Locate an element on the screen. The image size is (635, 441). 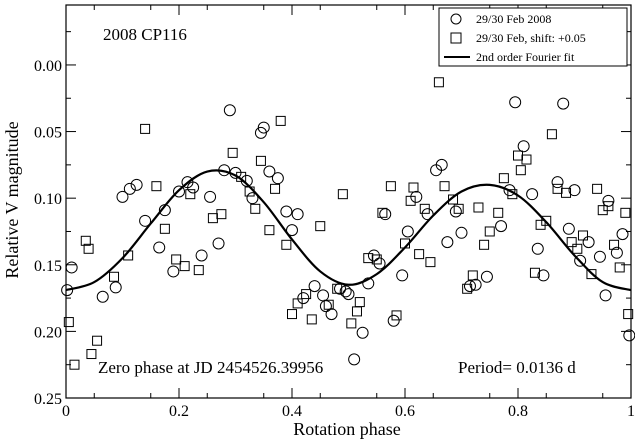
x-tick-label: 0.8 is located at coordinates (518, 411).